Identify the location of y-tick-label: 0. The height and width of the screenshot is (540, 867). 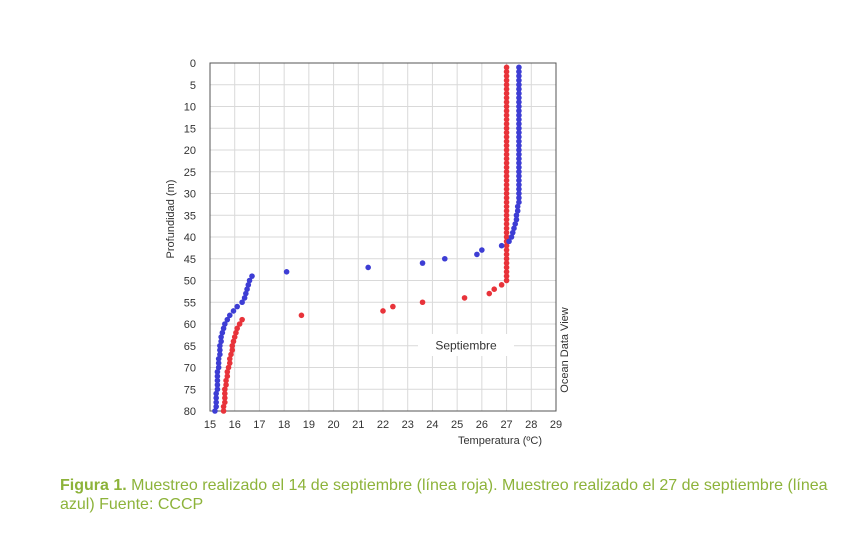
(193, 64).